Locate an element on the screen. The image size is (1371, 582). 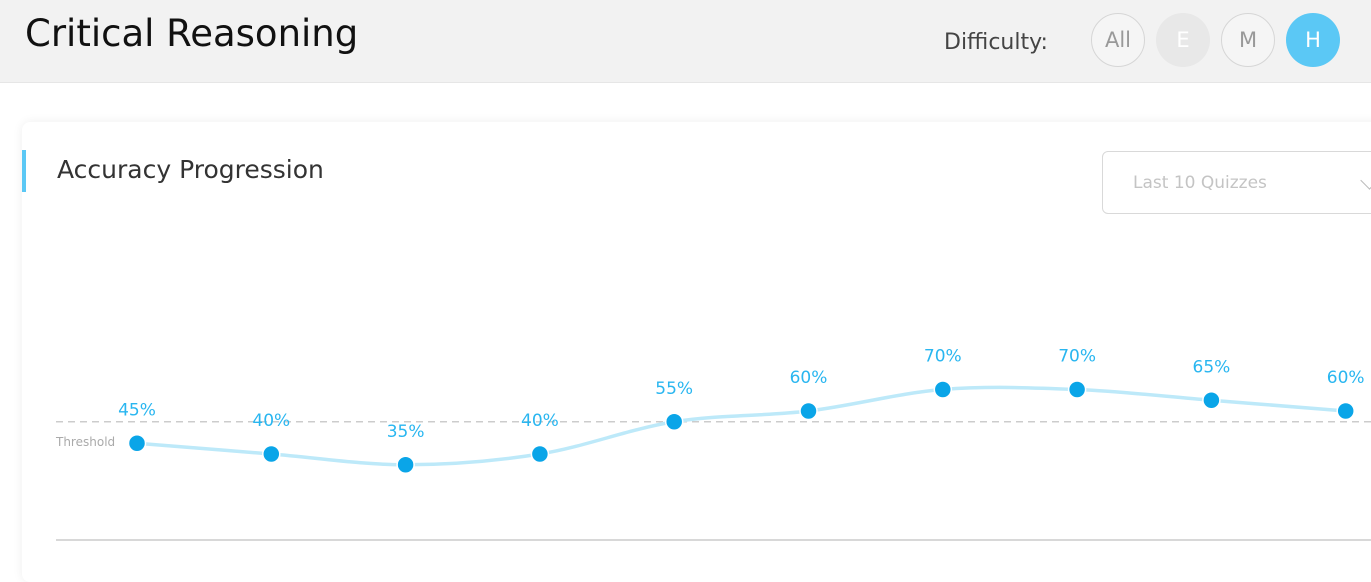
range-dropdown: Last 10 Quizzes is located at coordinates (1236, 182).